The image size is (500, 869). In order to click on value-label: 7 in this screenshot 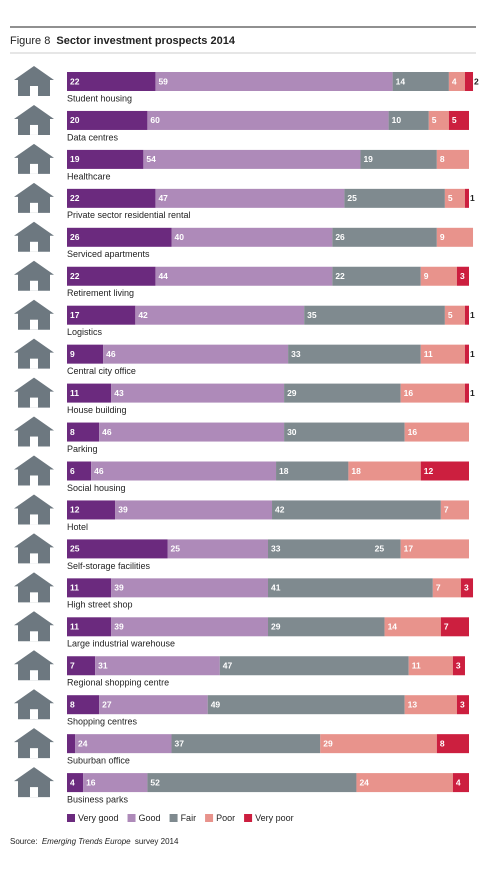, I will do `click(72, 666)`.